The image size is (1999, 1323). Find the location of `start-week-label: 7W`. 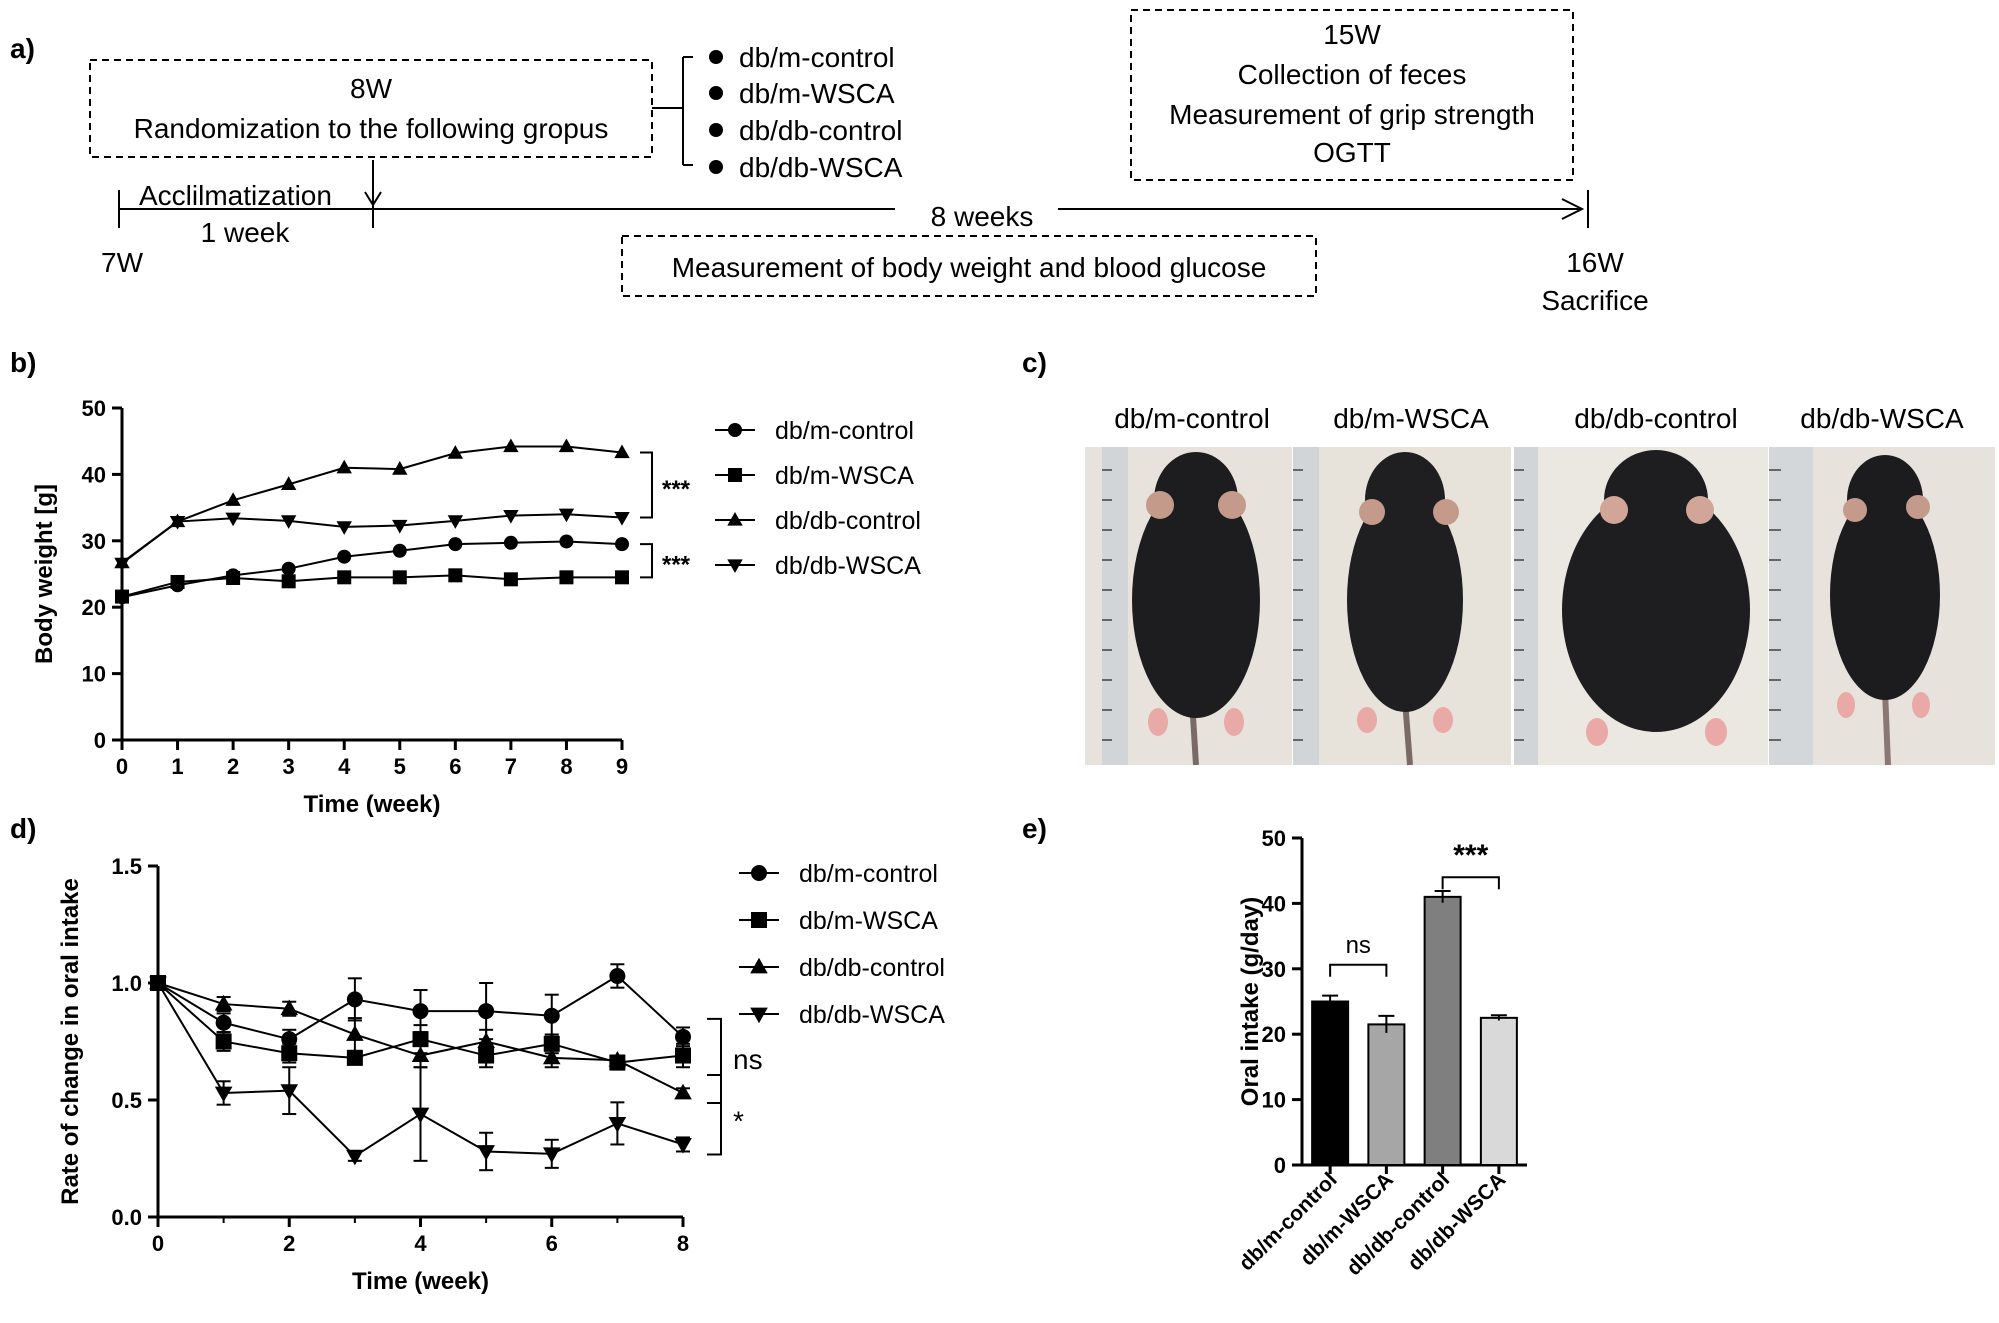

start-week-label: 7W is located at coordinates (122, 262).